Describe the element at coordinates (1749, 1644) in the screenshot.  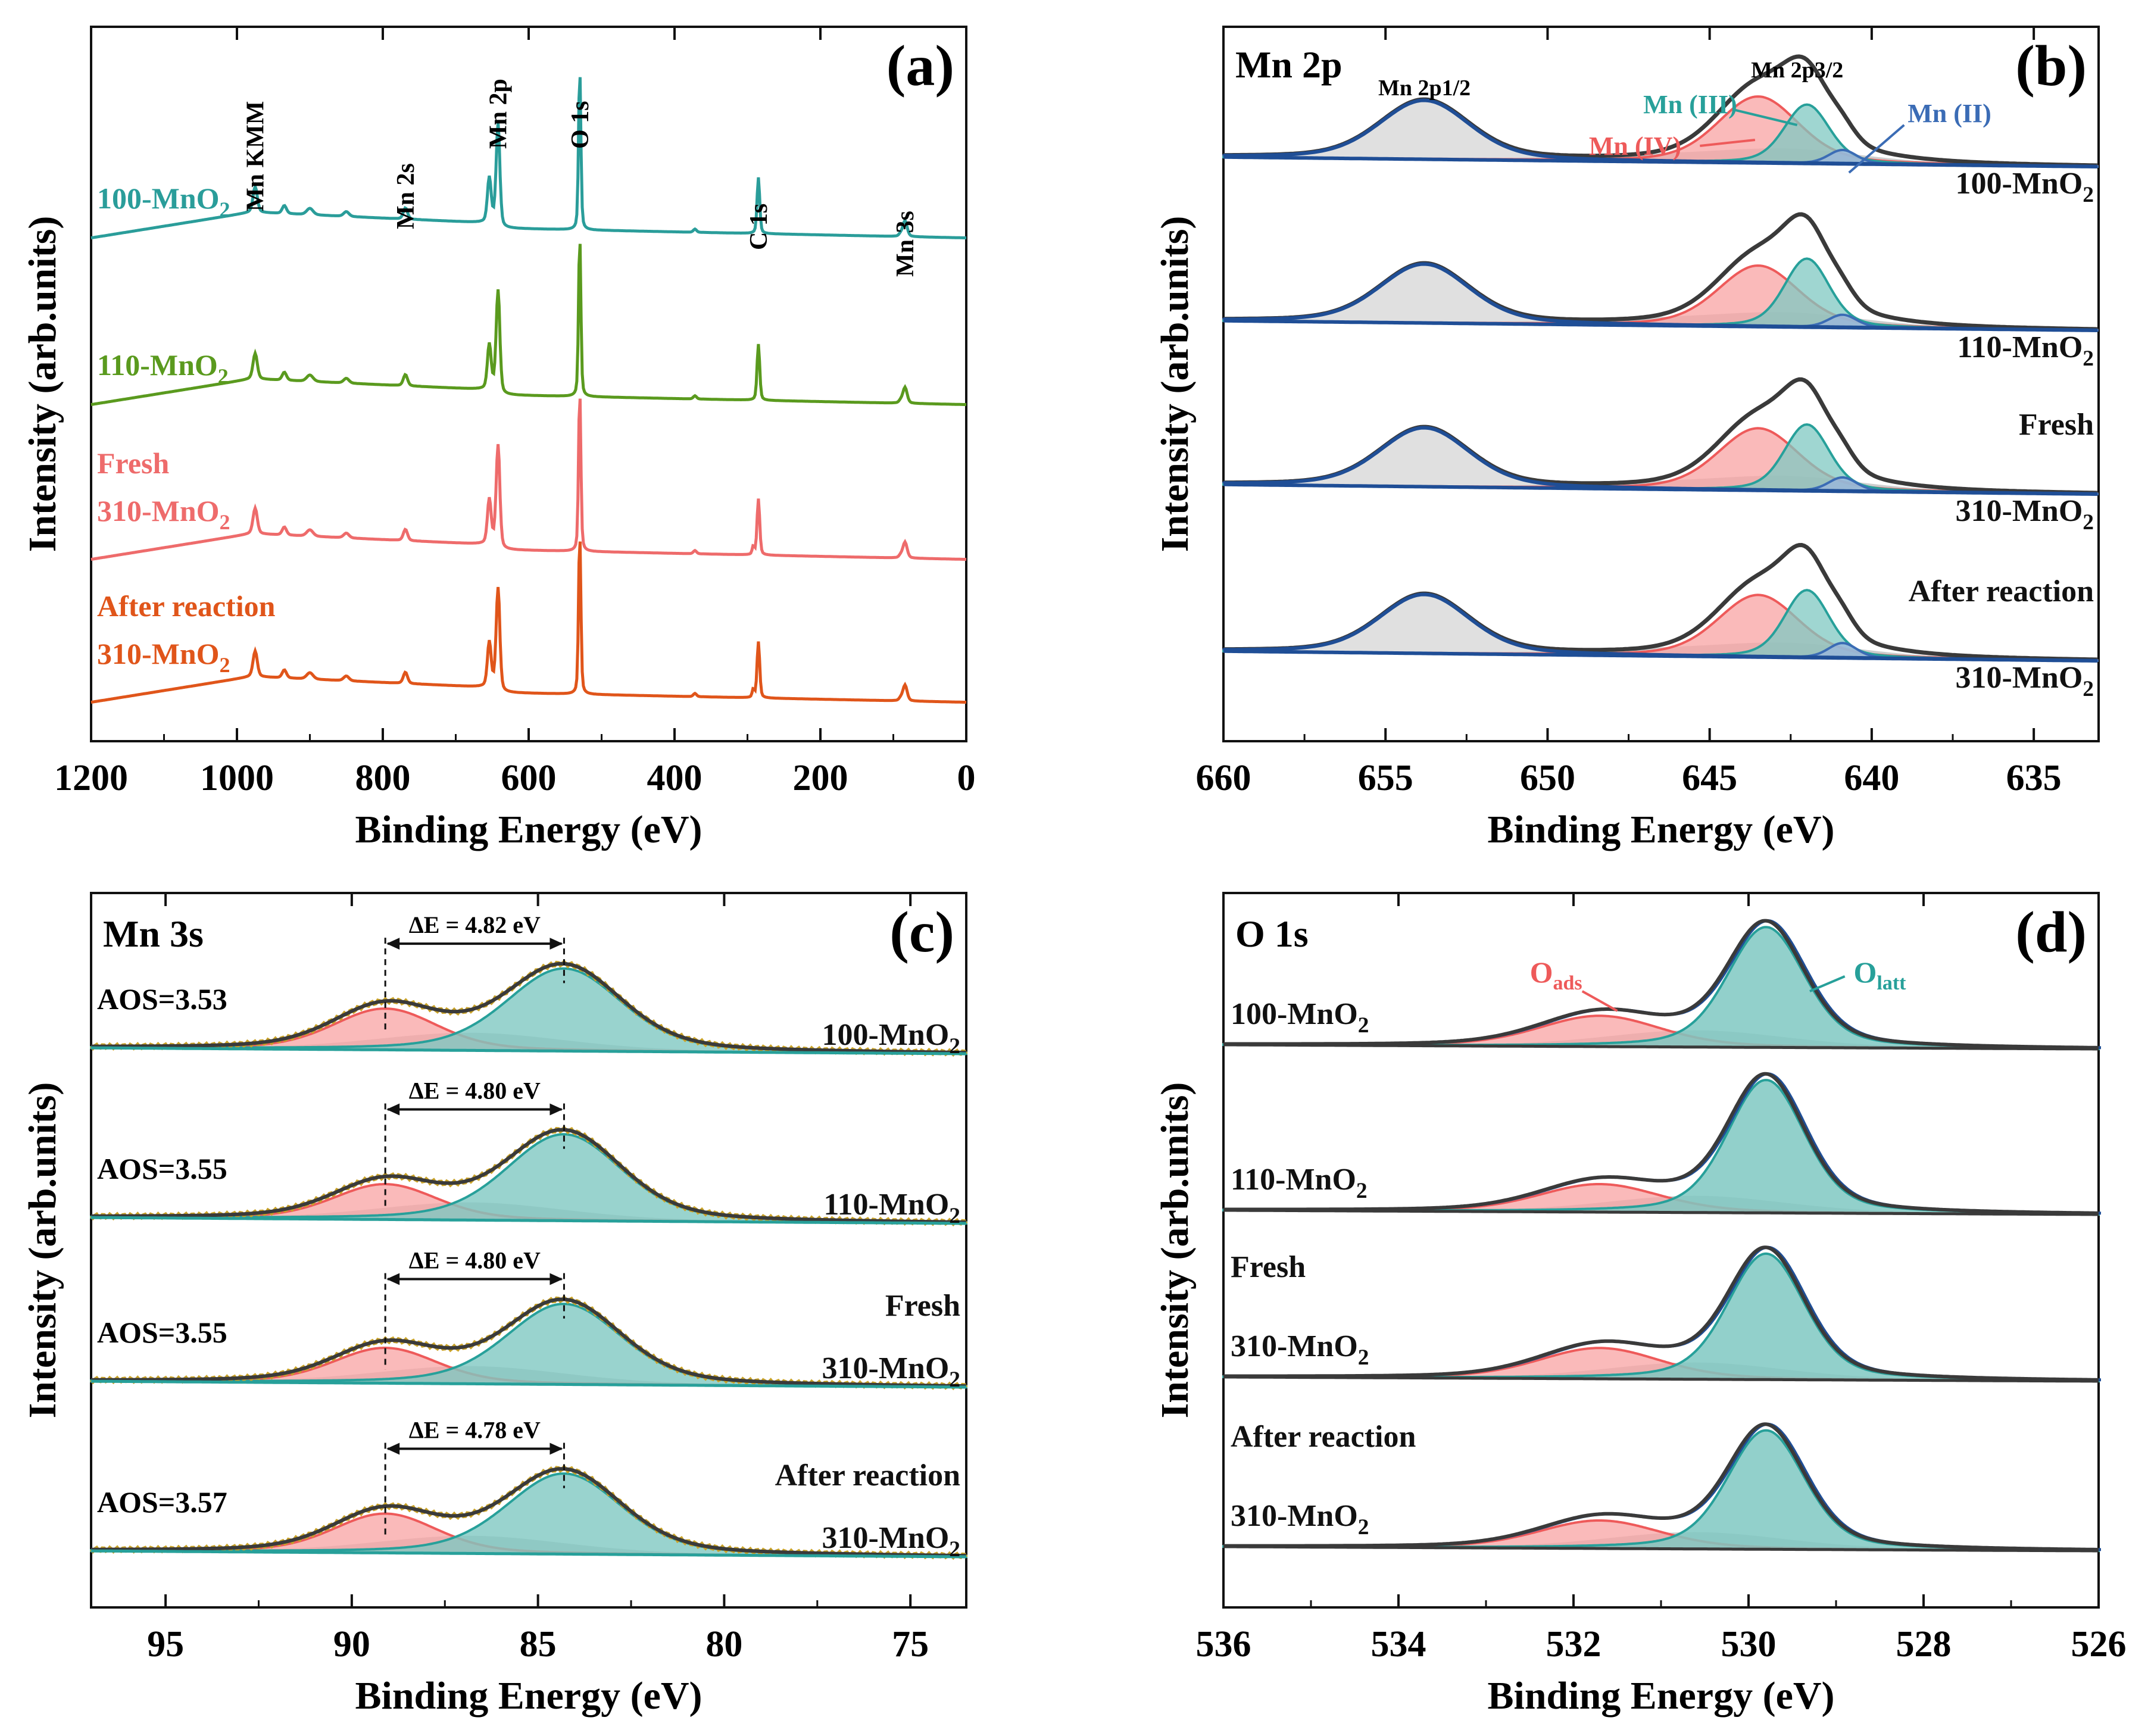
I see `x-tick-label: 530` at that location.